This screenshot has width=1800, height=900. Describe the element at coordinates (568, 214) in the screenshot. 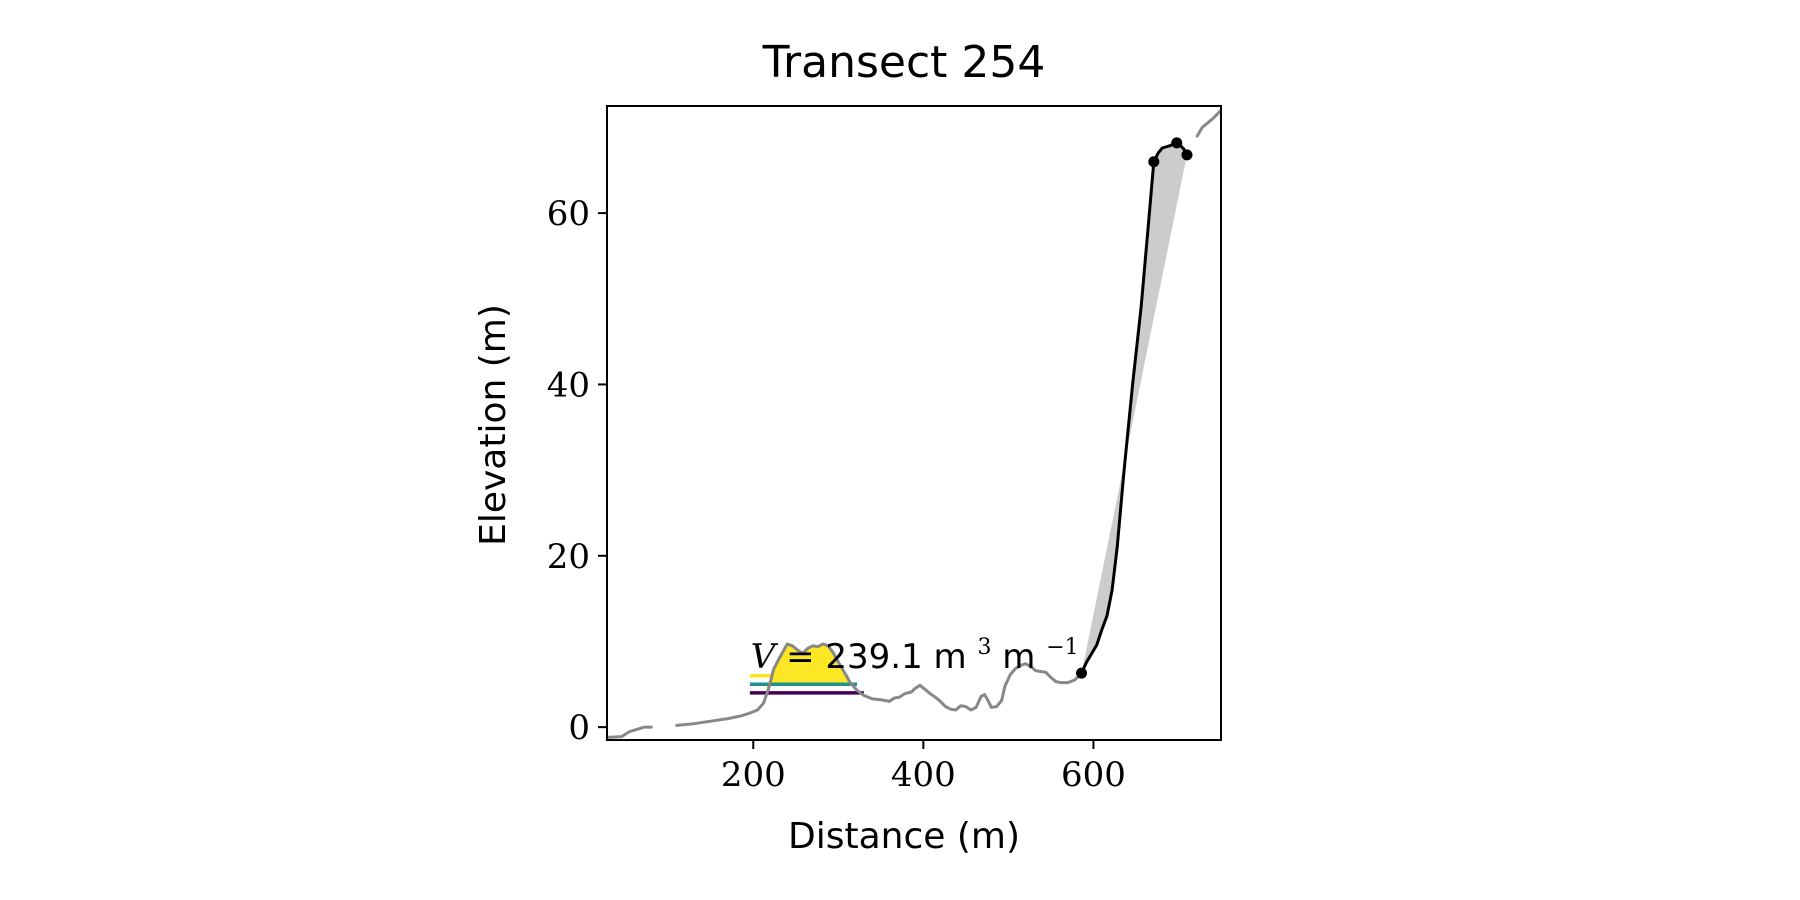

I see `y-tick-label-60: 60` at that location.